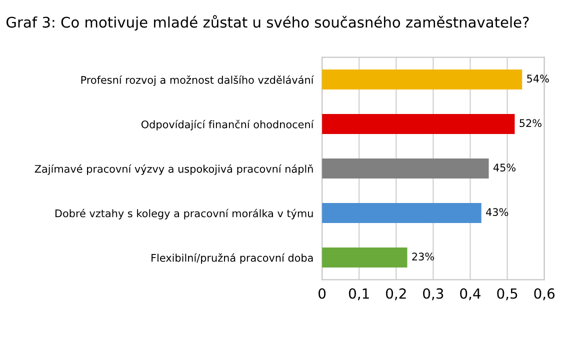  I want to click on x-tick-label: 0,4, so click(470, 294).